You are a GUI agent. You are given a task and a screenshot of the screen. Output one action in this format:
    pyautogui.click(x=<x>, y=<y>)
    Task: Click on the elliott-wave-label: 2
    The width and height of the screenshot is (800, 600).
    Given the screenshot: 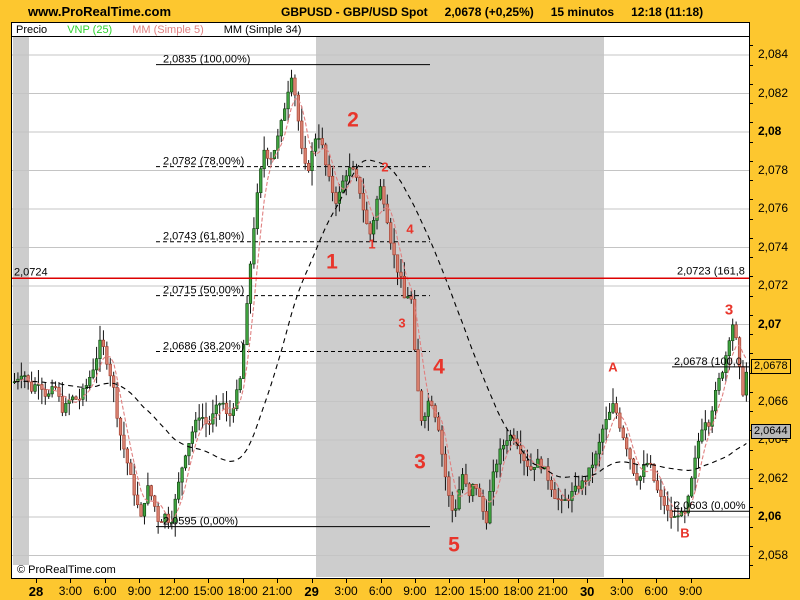 What is the action you would take?
    pyautogui.click(x=353, y=119)
    